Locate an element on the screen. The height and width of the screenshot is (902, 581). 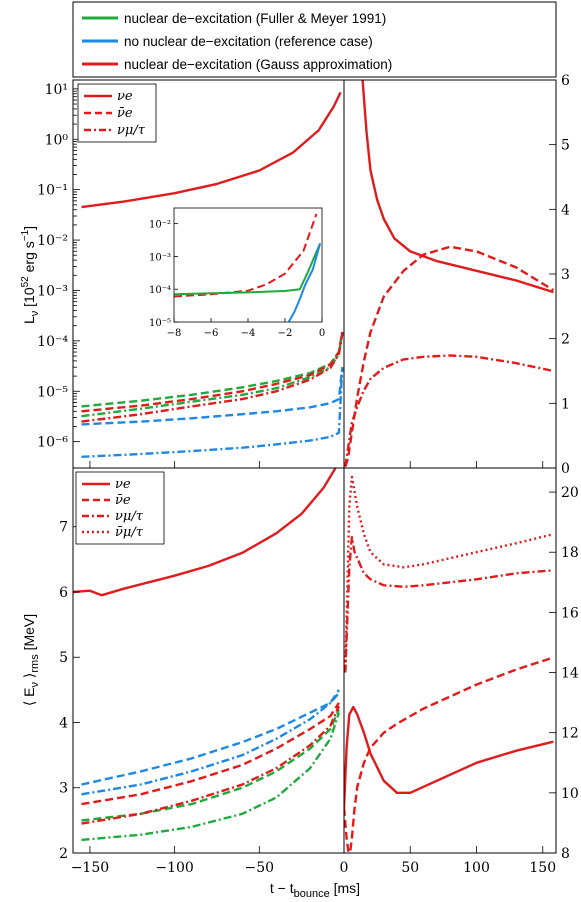
tick-label-upper-left-y: 10⁰ is located at coordinates (57, 140).